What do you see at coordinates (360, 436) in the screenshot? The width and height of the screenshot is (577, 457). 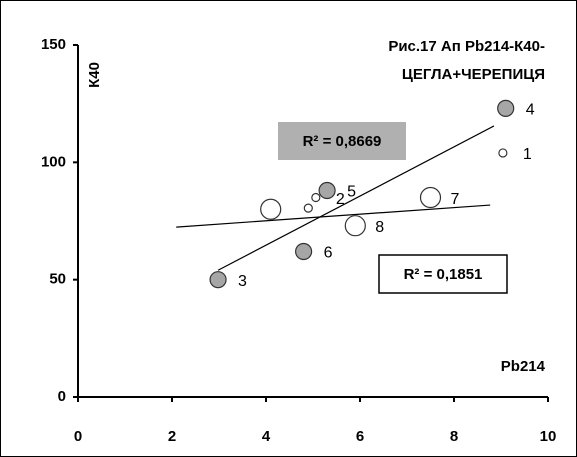 I see `x-tick-label: 6` at bounding box center [360, 436].